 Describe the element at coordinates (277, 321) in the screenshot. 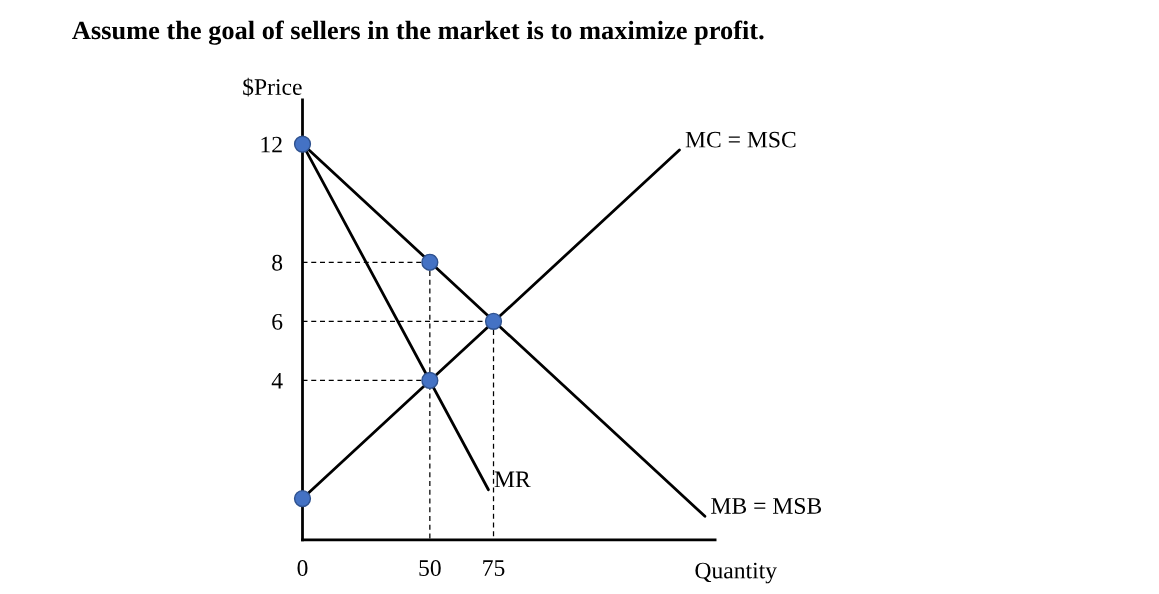

I see `y-tick-label: 6` at that location.